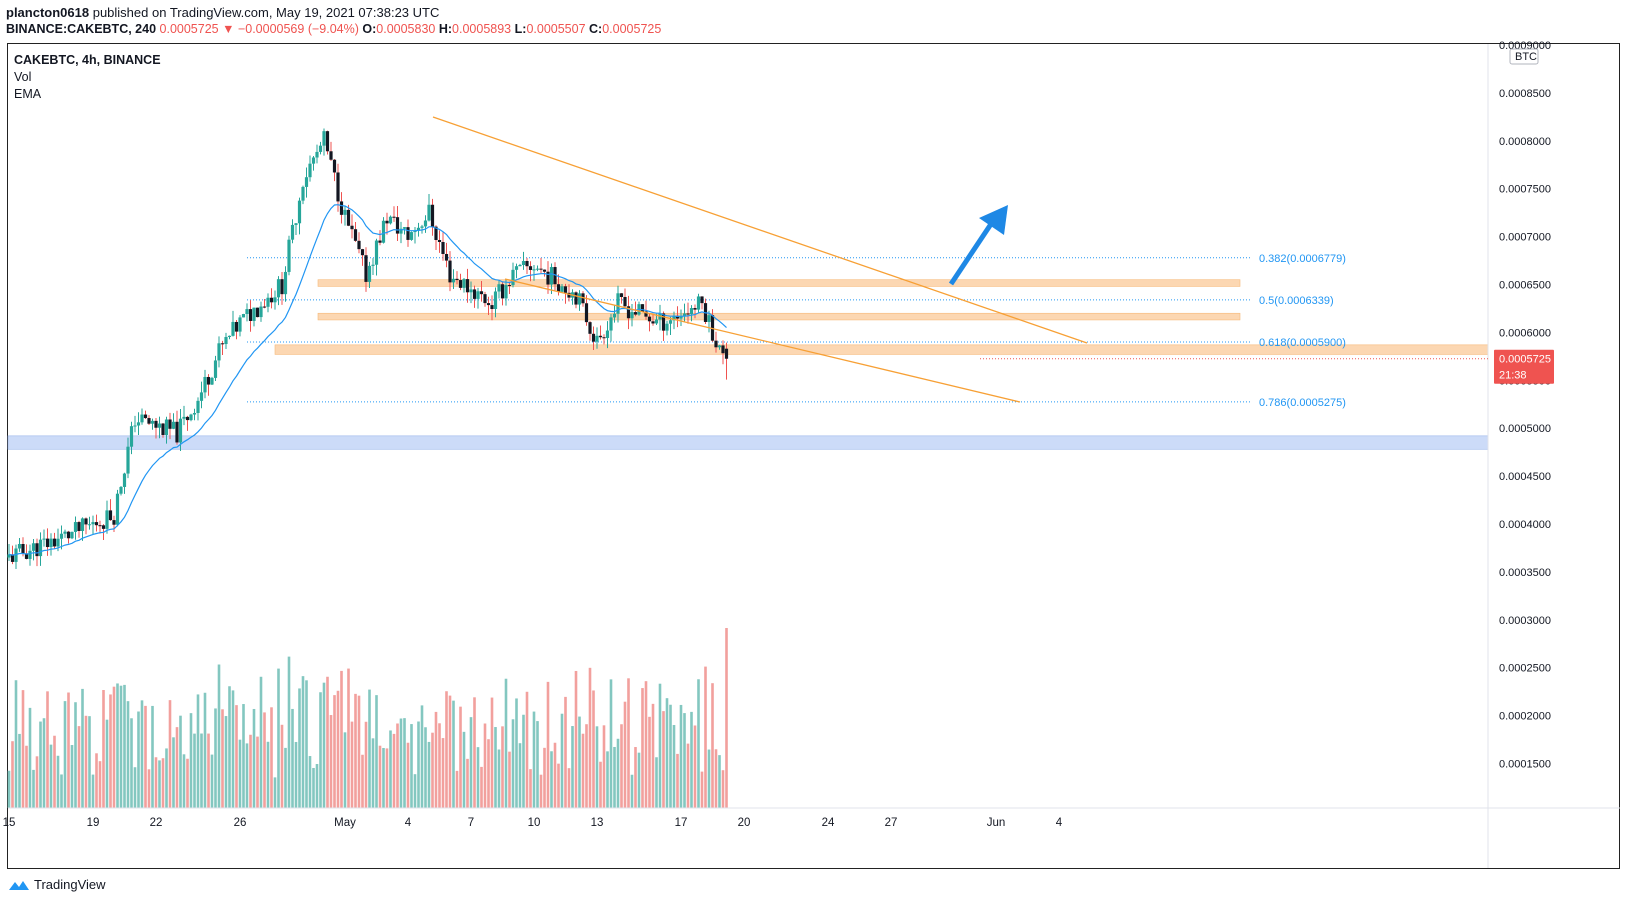  What do you see at coordinates (240, 823) in the screenshot?
I see `time-tick: 26` at bounding box center [240, 823].